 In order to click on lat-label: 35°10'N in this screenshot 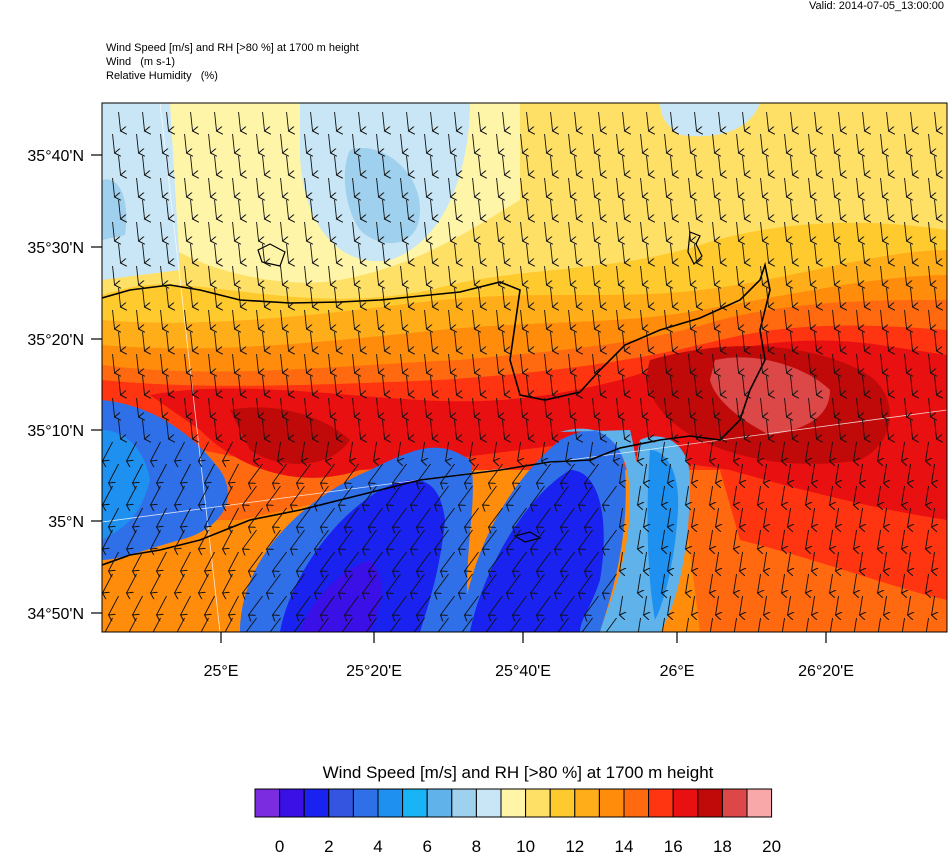, I will do `click(55, 431)`.